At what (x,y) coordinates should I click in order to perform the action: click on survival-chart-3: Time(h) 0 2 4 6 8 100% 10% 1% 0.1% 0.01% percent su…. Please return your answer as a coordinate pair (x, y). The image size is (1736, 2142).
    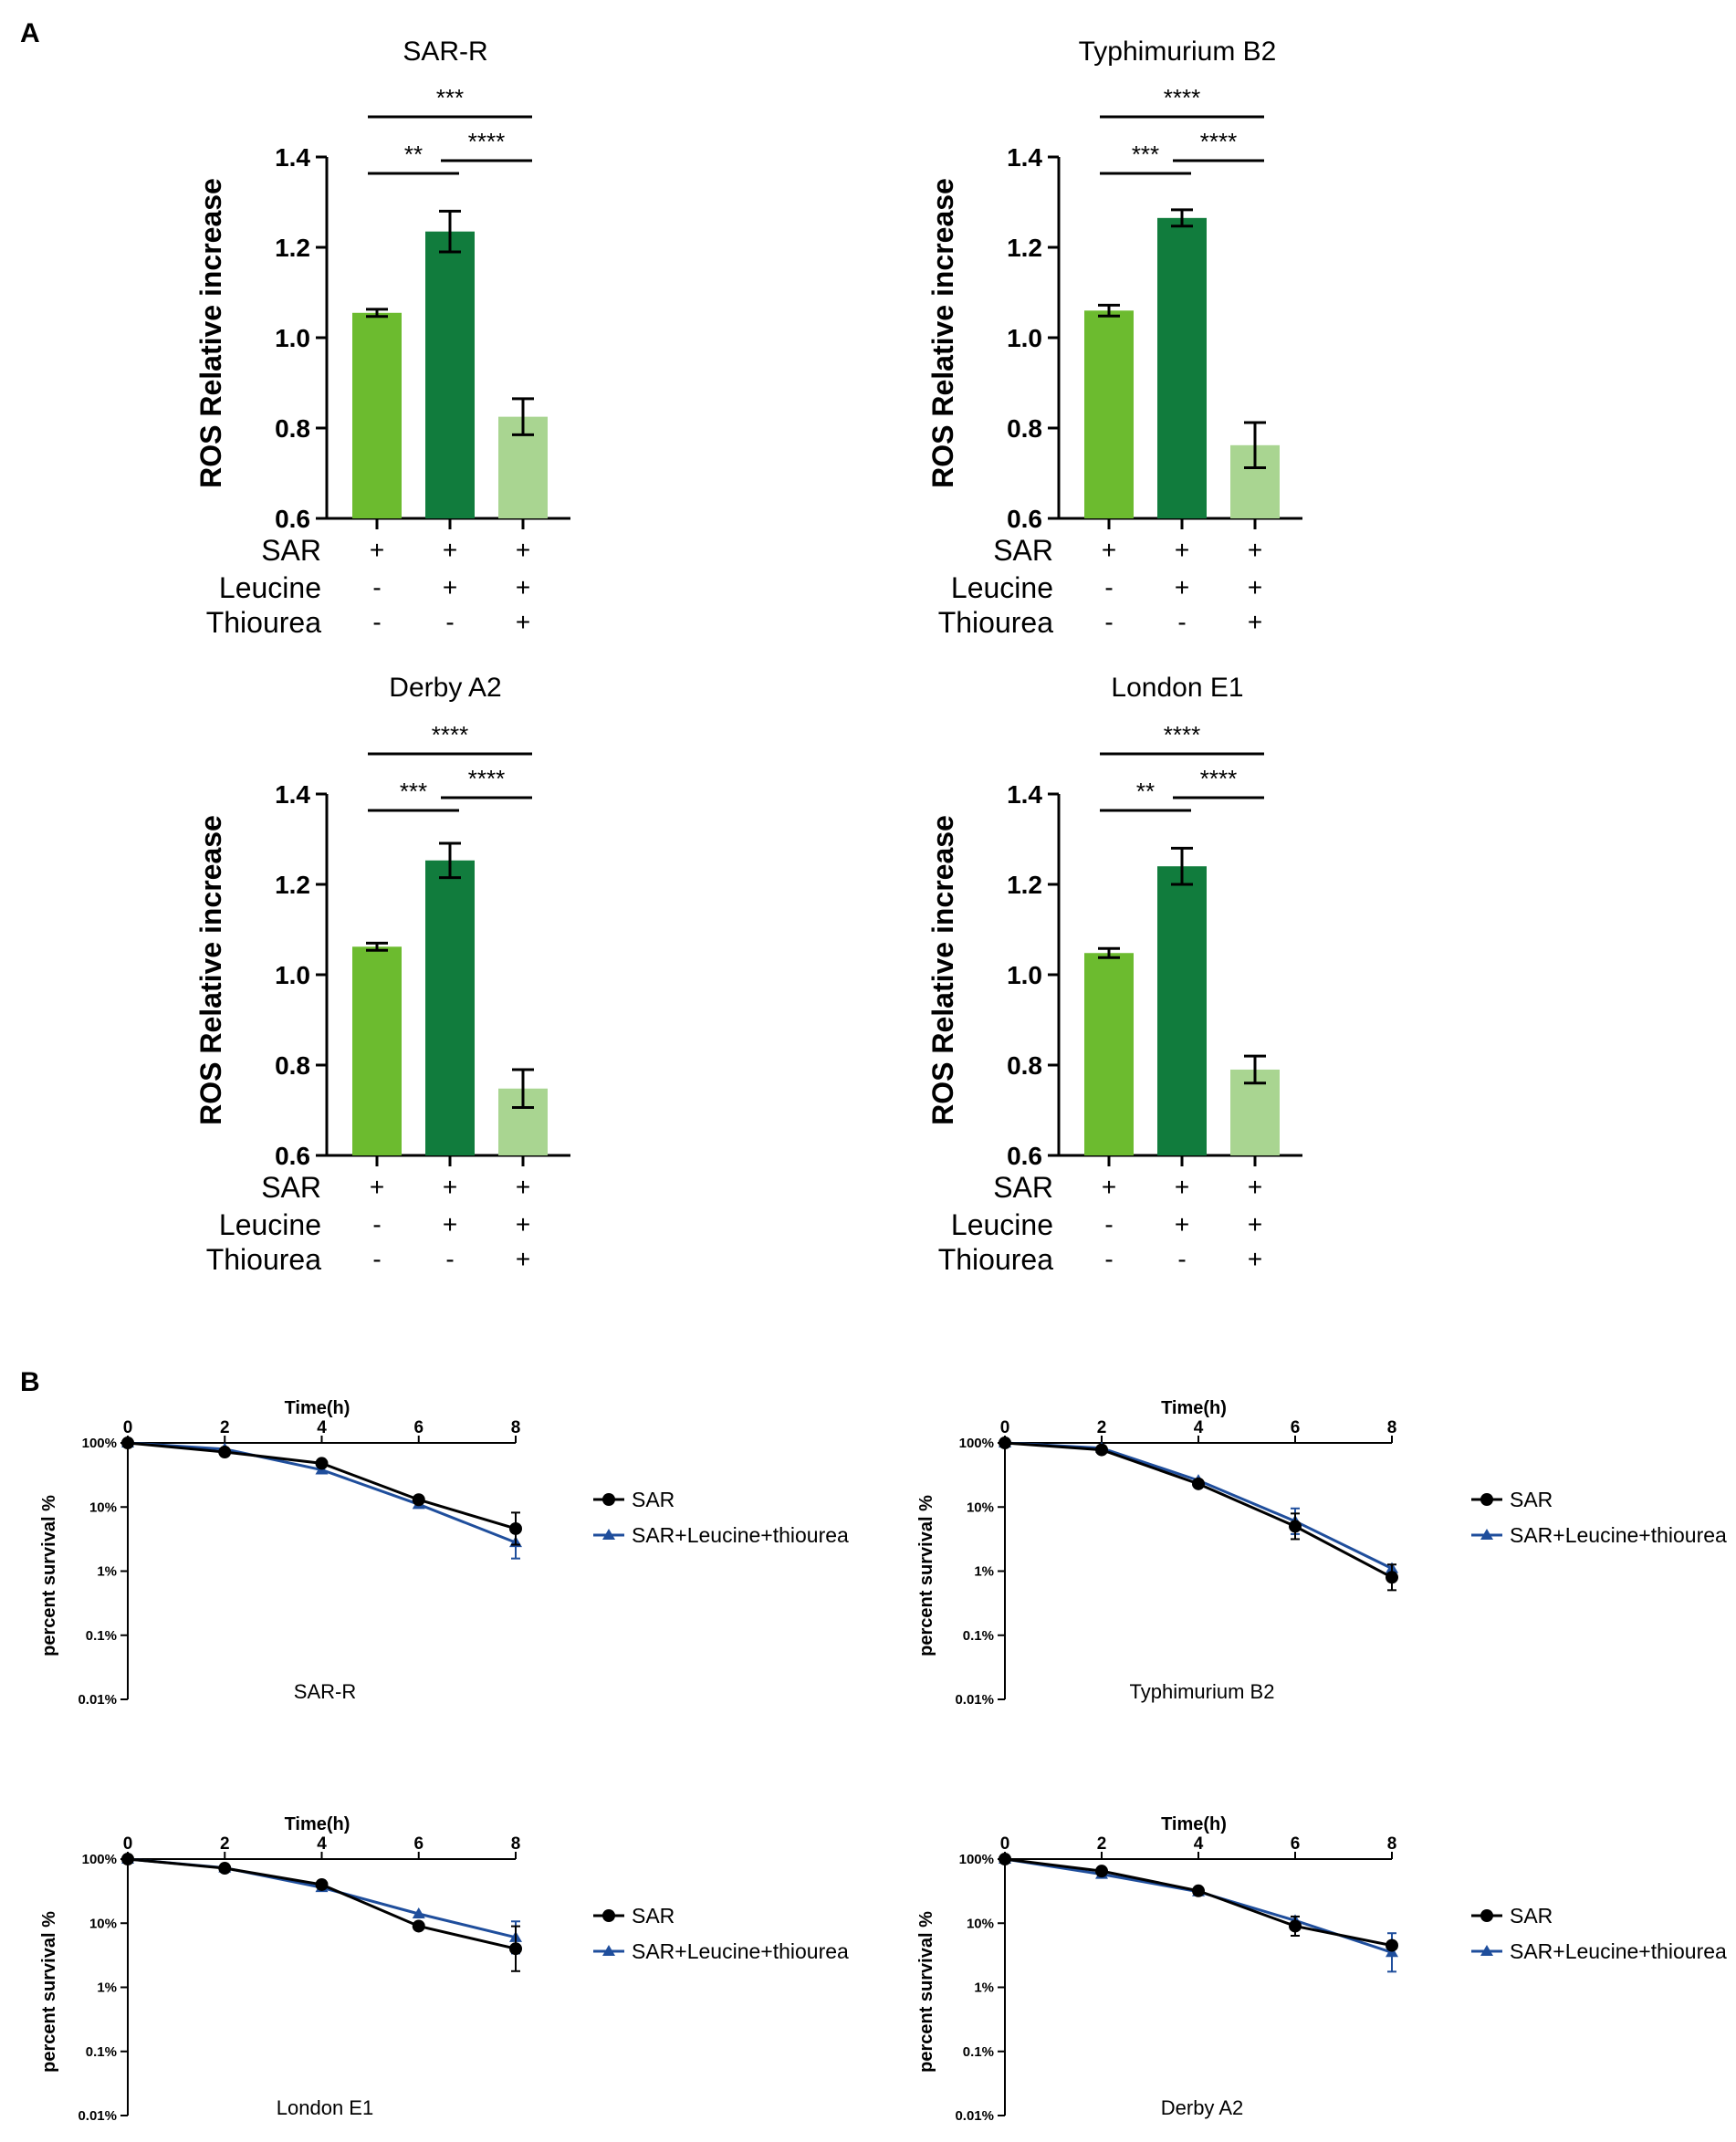
    Looking at the image, I should click on (1321, 1969).